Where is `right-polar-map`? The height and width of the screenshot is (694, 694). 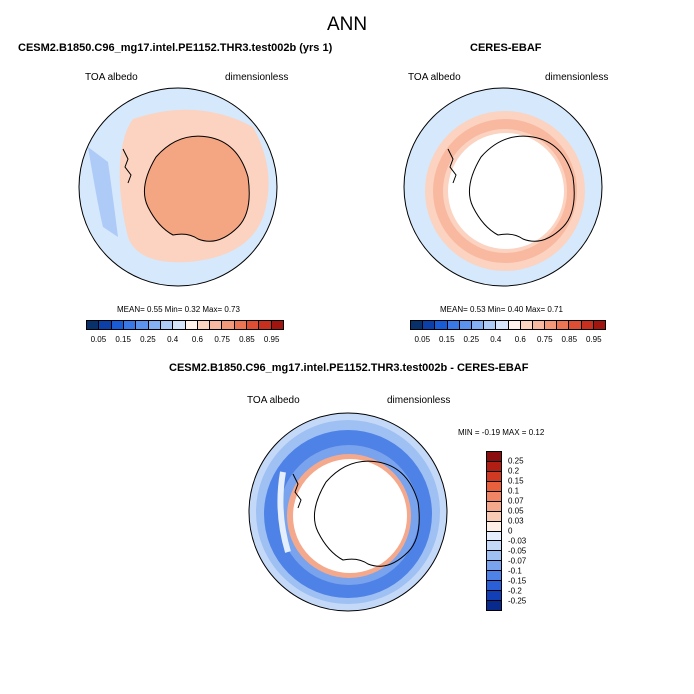 right-polar-map is located at coordinates (503, 187).